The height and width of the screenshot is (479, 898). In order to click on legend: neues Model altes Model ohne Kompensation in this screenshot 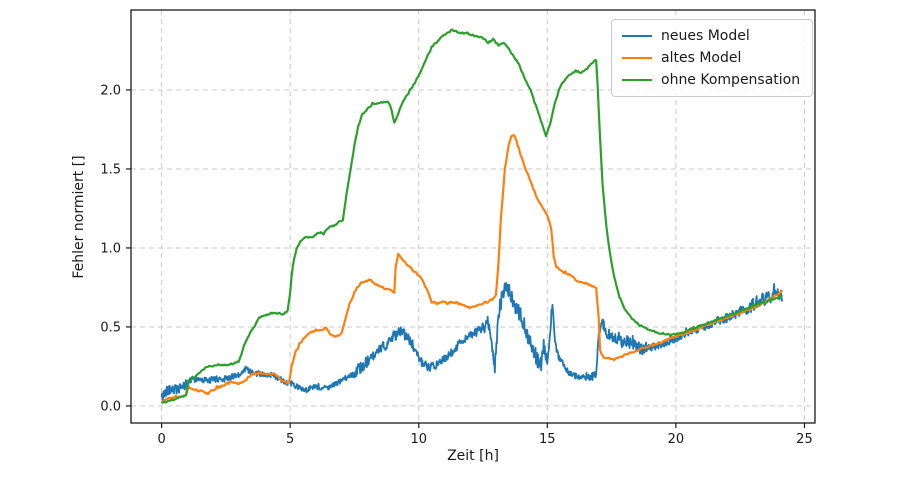, I will do `click(712, 58)`.